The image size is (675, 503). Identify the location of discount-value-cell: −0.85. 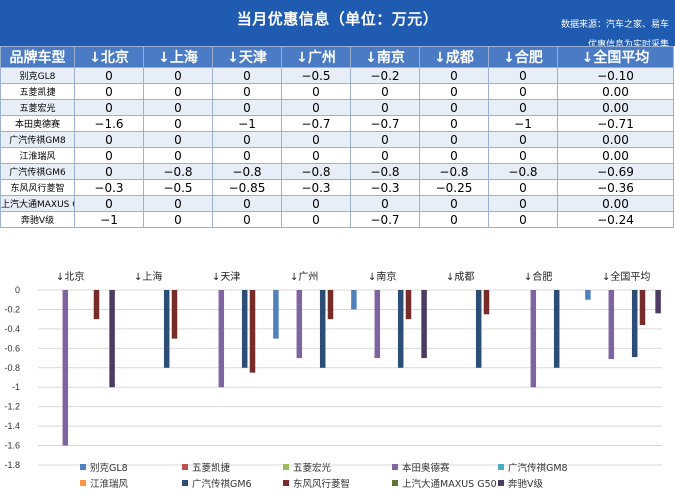
(247, 187).